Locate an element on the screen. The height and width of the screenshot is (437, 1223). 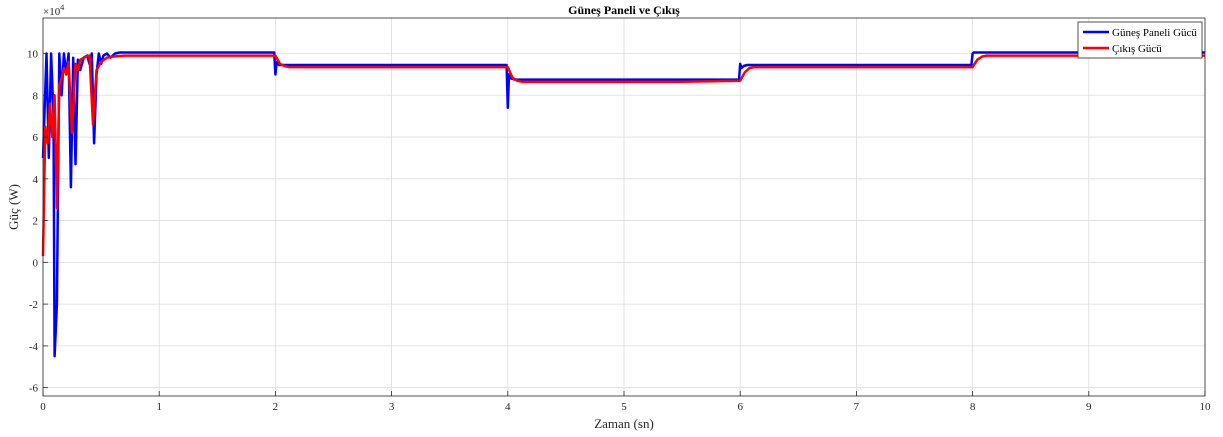
y-tick-label: 2 is located at coordinates (36, 222).